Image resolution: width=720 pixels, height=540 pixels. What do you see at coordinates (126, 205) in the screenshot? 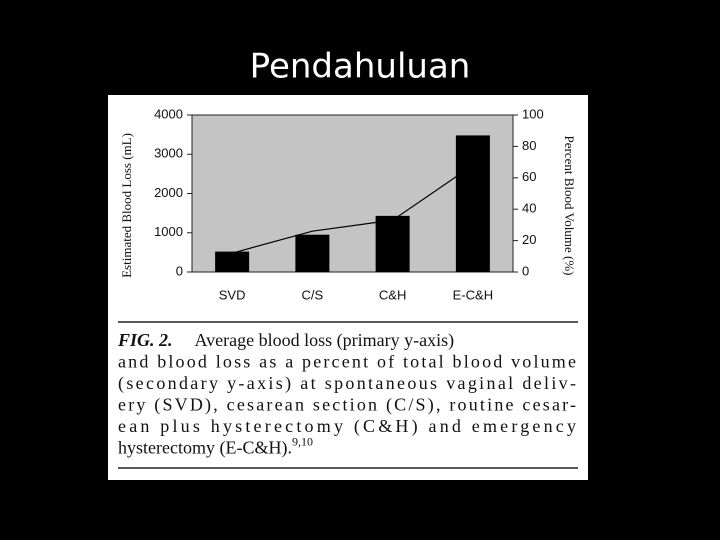
I see `y-axis-label: Estimated Blood Loss (mL)` at bounding box center [126, 205].